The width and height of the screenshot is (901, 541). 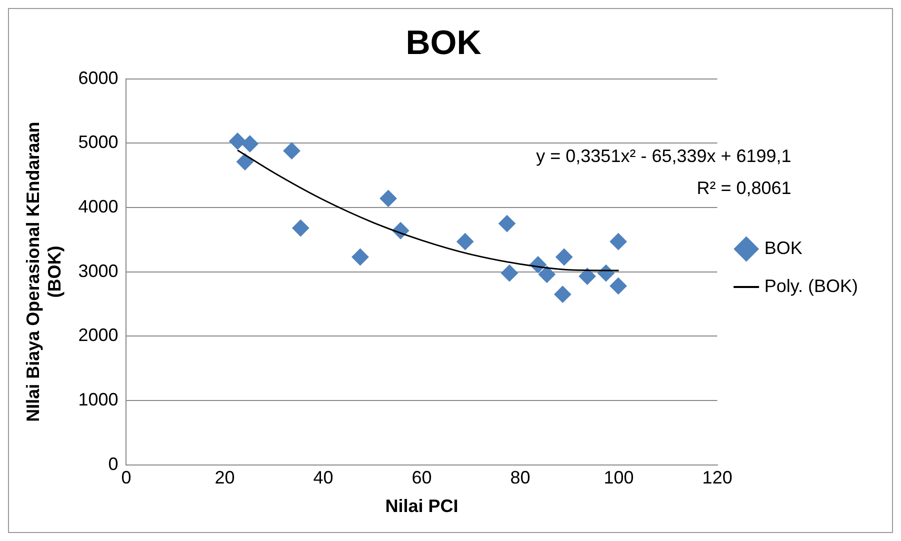 I want to click on annotation: R² = 0,8061, so click(x=744, y=188).